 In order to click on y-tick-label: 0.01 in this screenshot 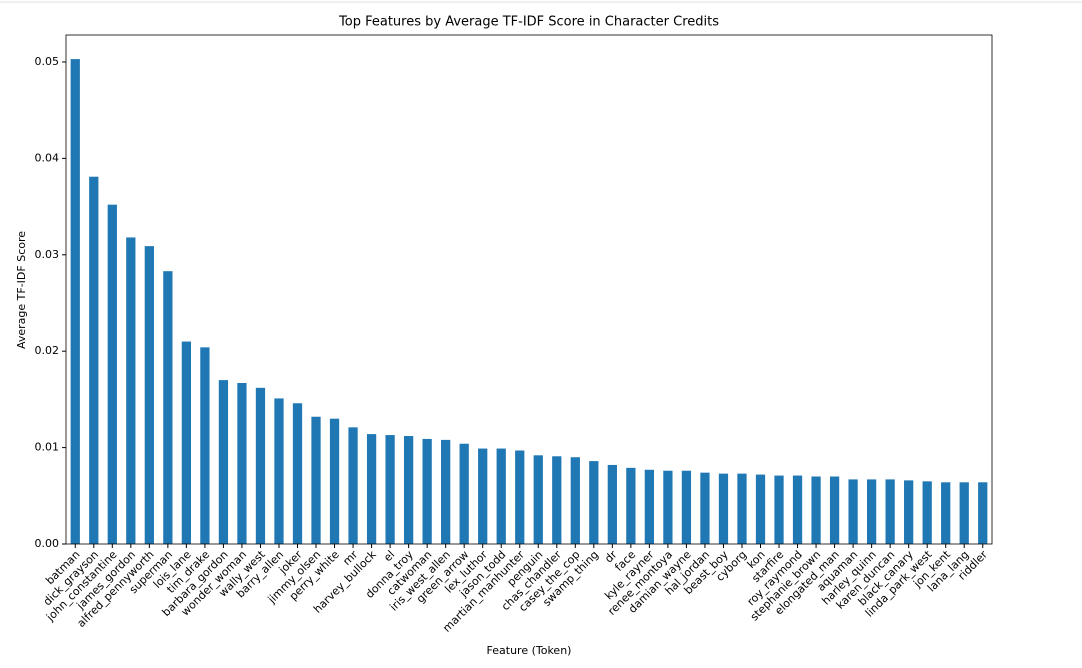, I will do `click(47, 447)`.